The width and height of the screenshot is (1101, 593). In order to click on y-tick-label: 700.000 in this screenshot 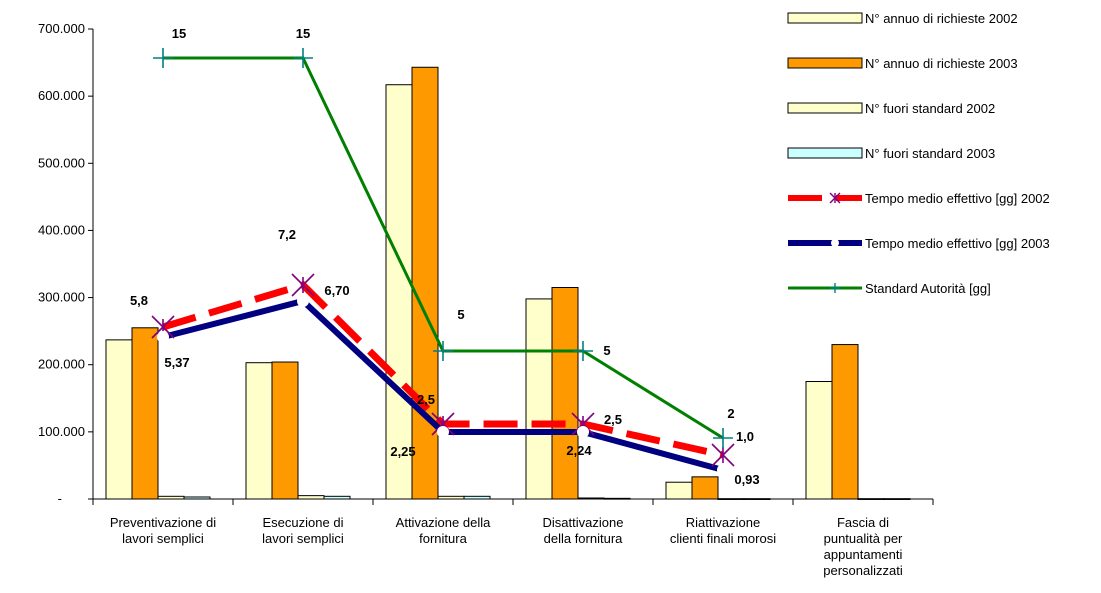, I will do `click(61, 28)`.